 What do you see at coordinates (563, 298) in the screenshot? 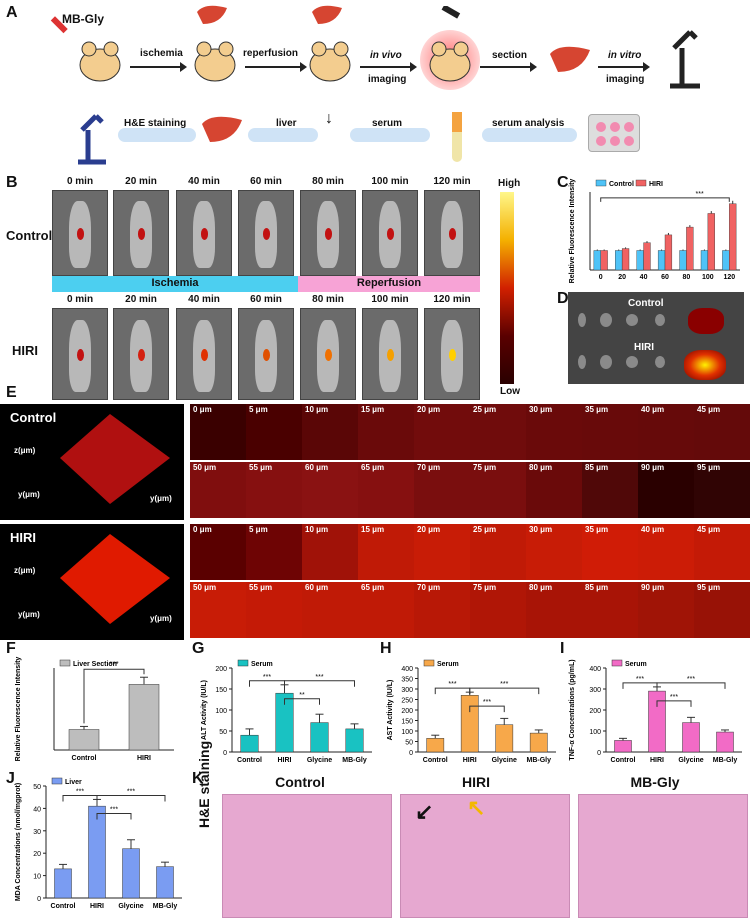
I see `panel-label-d: D` at bounding box center [563, 298].